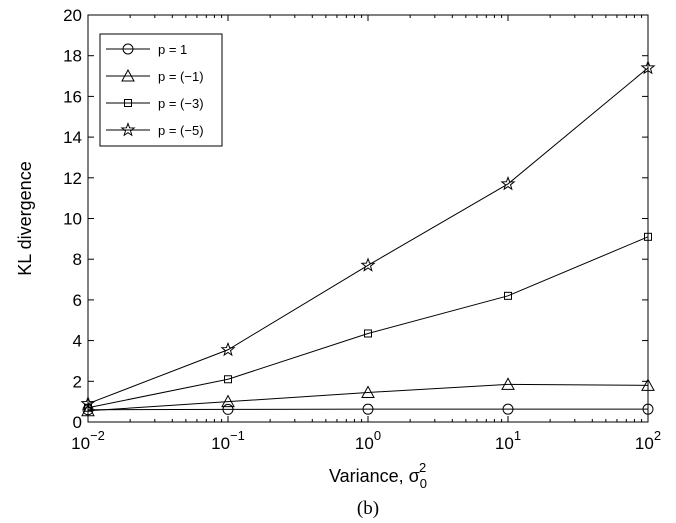  Describe the element at coordinates (128, 129) in the screenshot. I see `legend-marker-star` at that location.